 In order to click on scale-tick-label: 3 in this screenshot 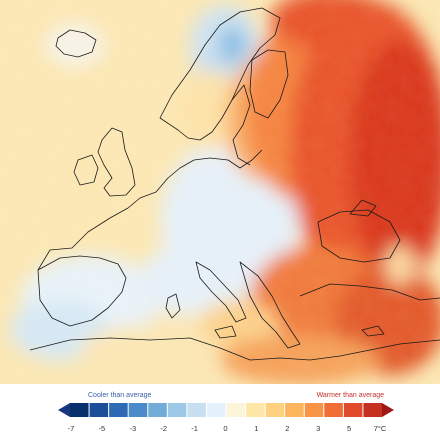, I will do `click(318, 428)`.